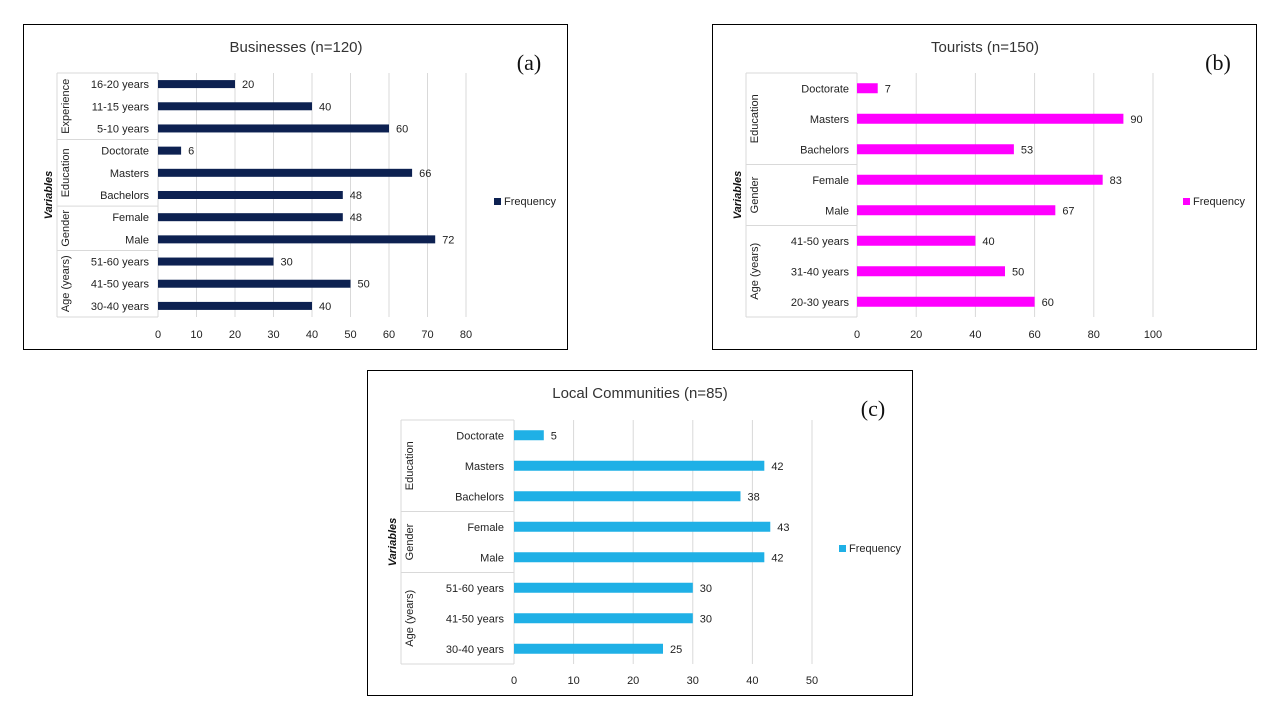 The image size is (1280, 720). I want to click on panel-label: (c), so click(873, 408).